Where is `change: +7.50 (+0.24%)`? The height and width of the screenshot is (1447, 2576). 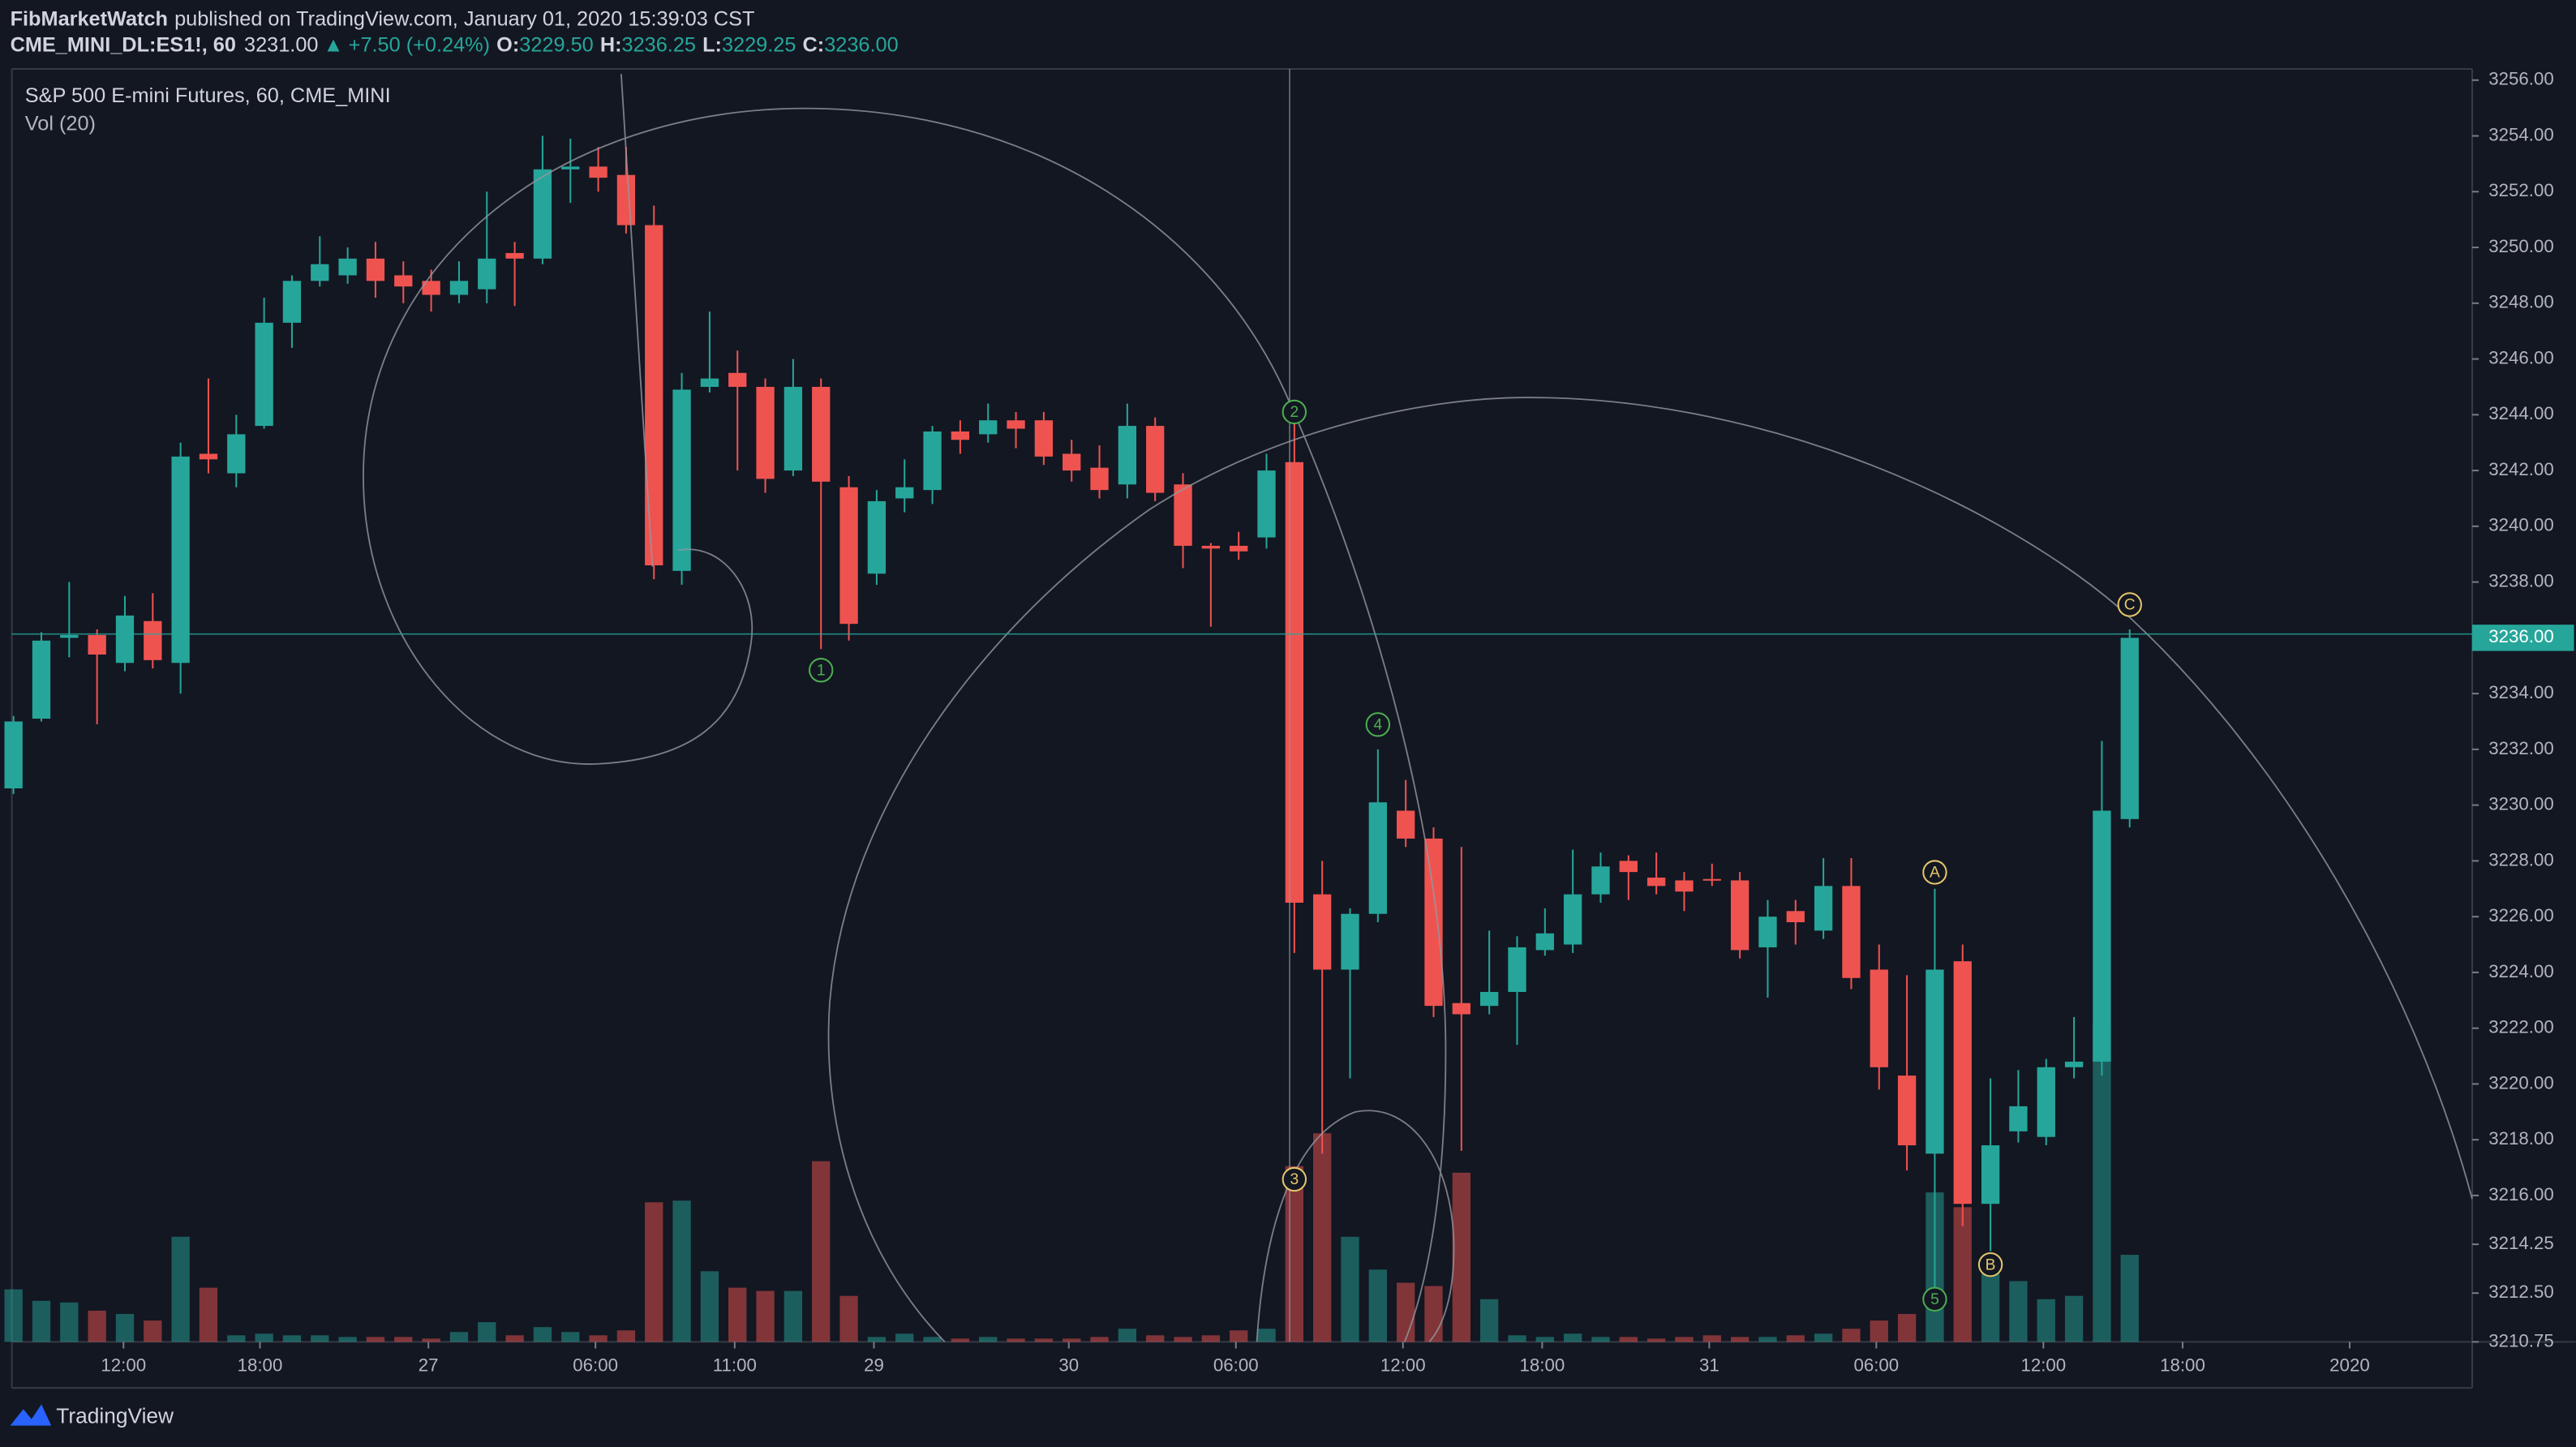
change: +7.50 (+0.24%) is located at coordinates (419, 44).